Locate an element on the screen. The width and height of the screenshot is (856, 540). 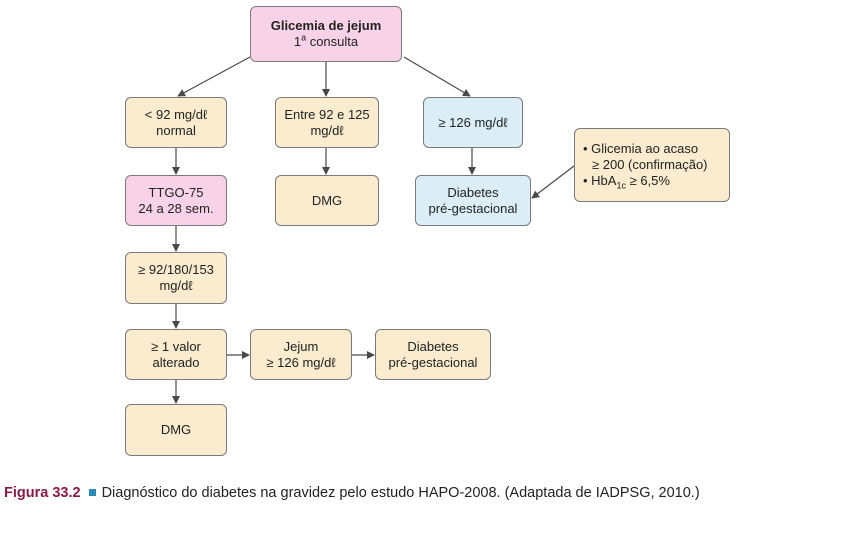
pregest-bottom-box: Diabetes pré-gestacional is located at coordinates (433, 354).